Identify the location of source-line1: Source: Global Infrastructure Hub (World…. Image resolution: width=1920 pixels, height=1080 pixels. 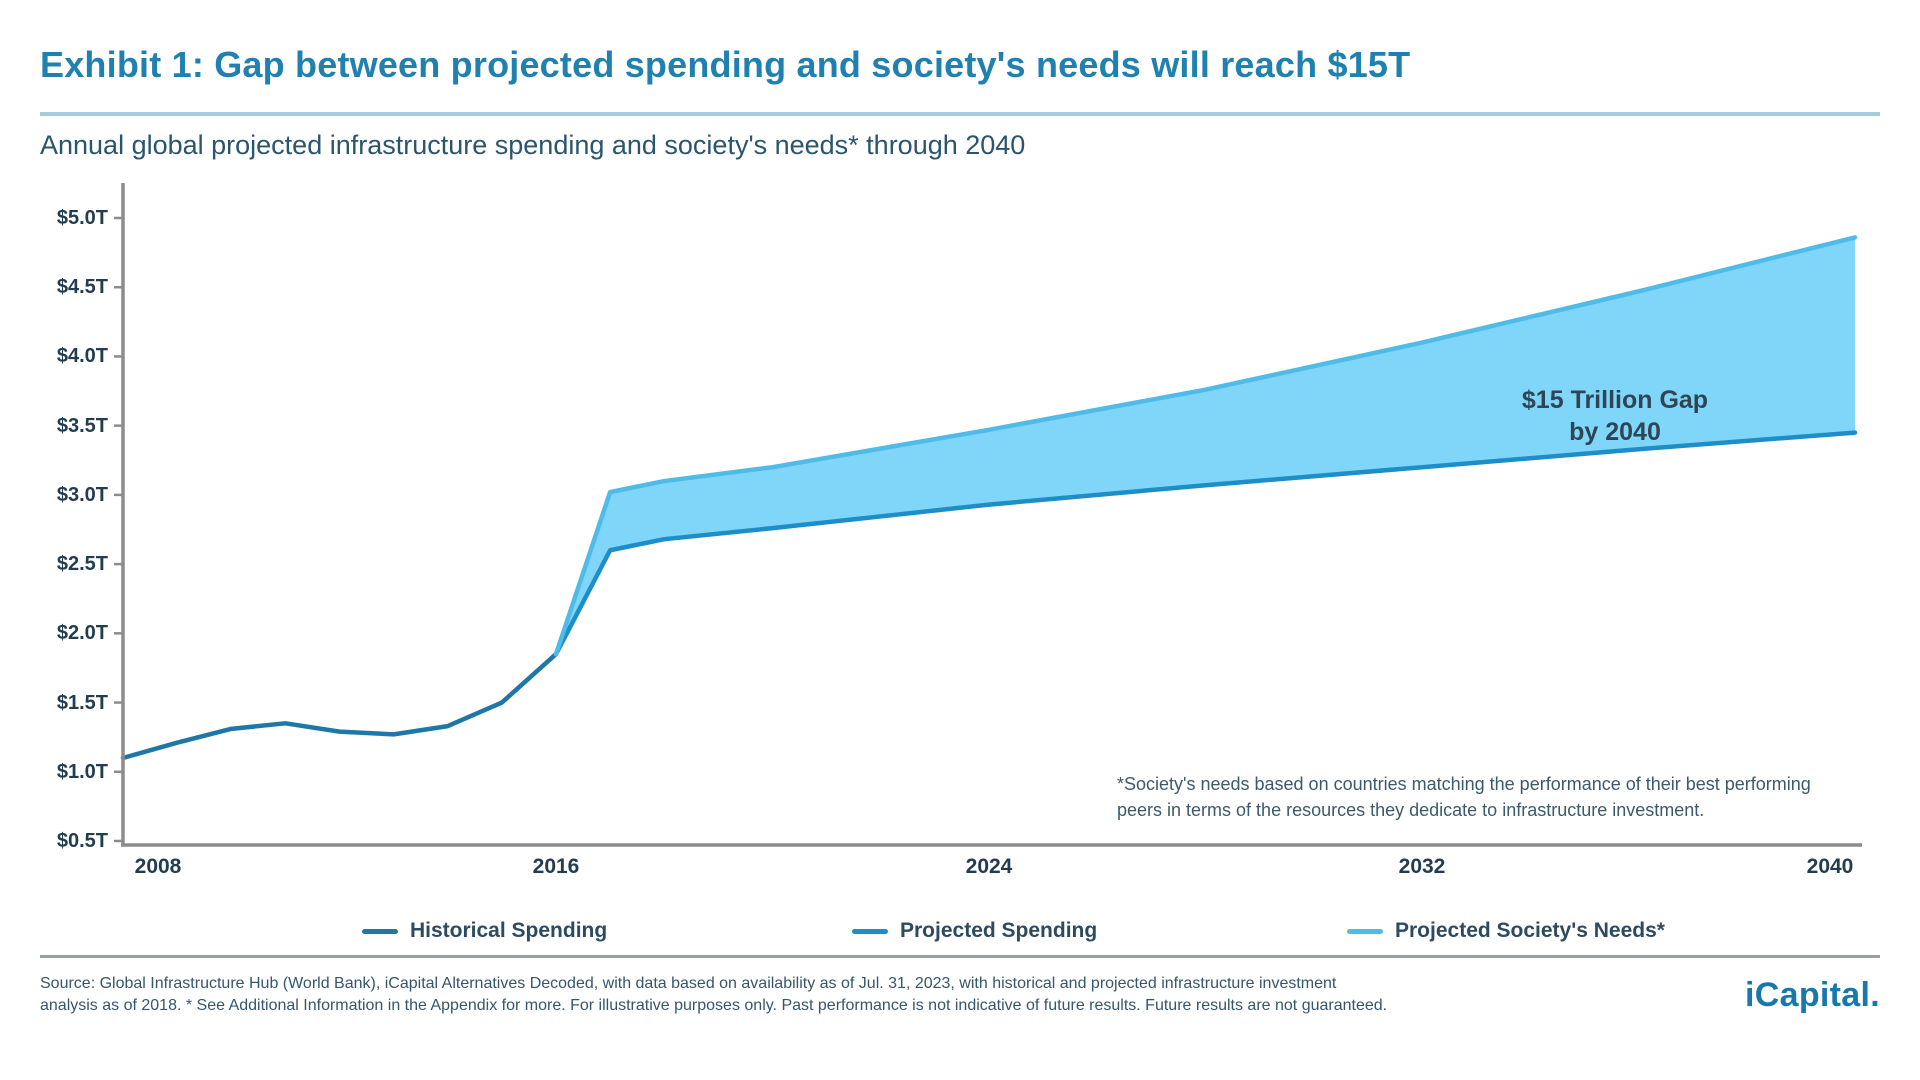
(688, 983).